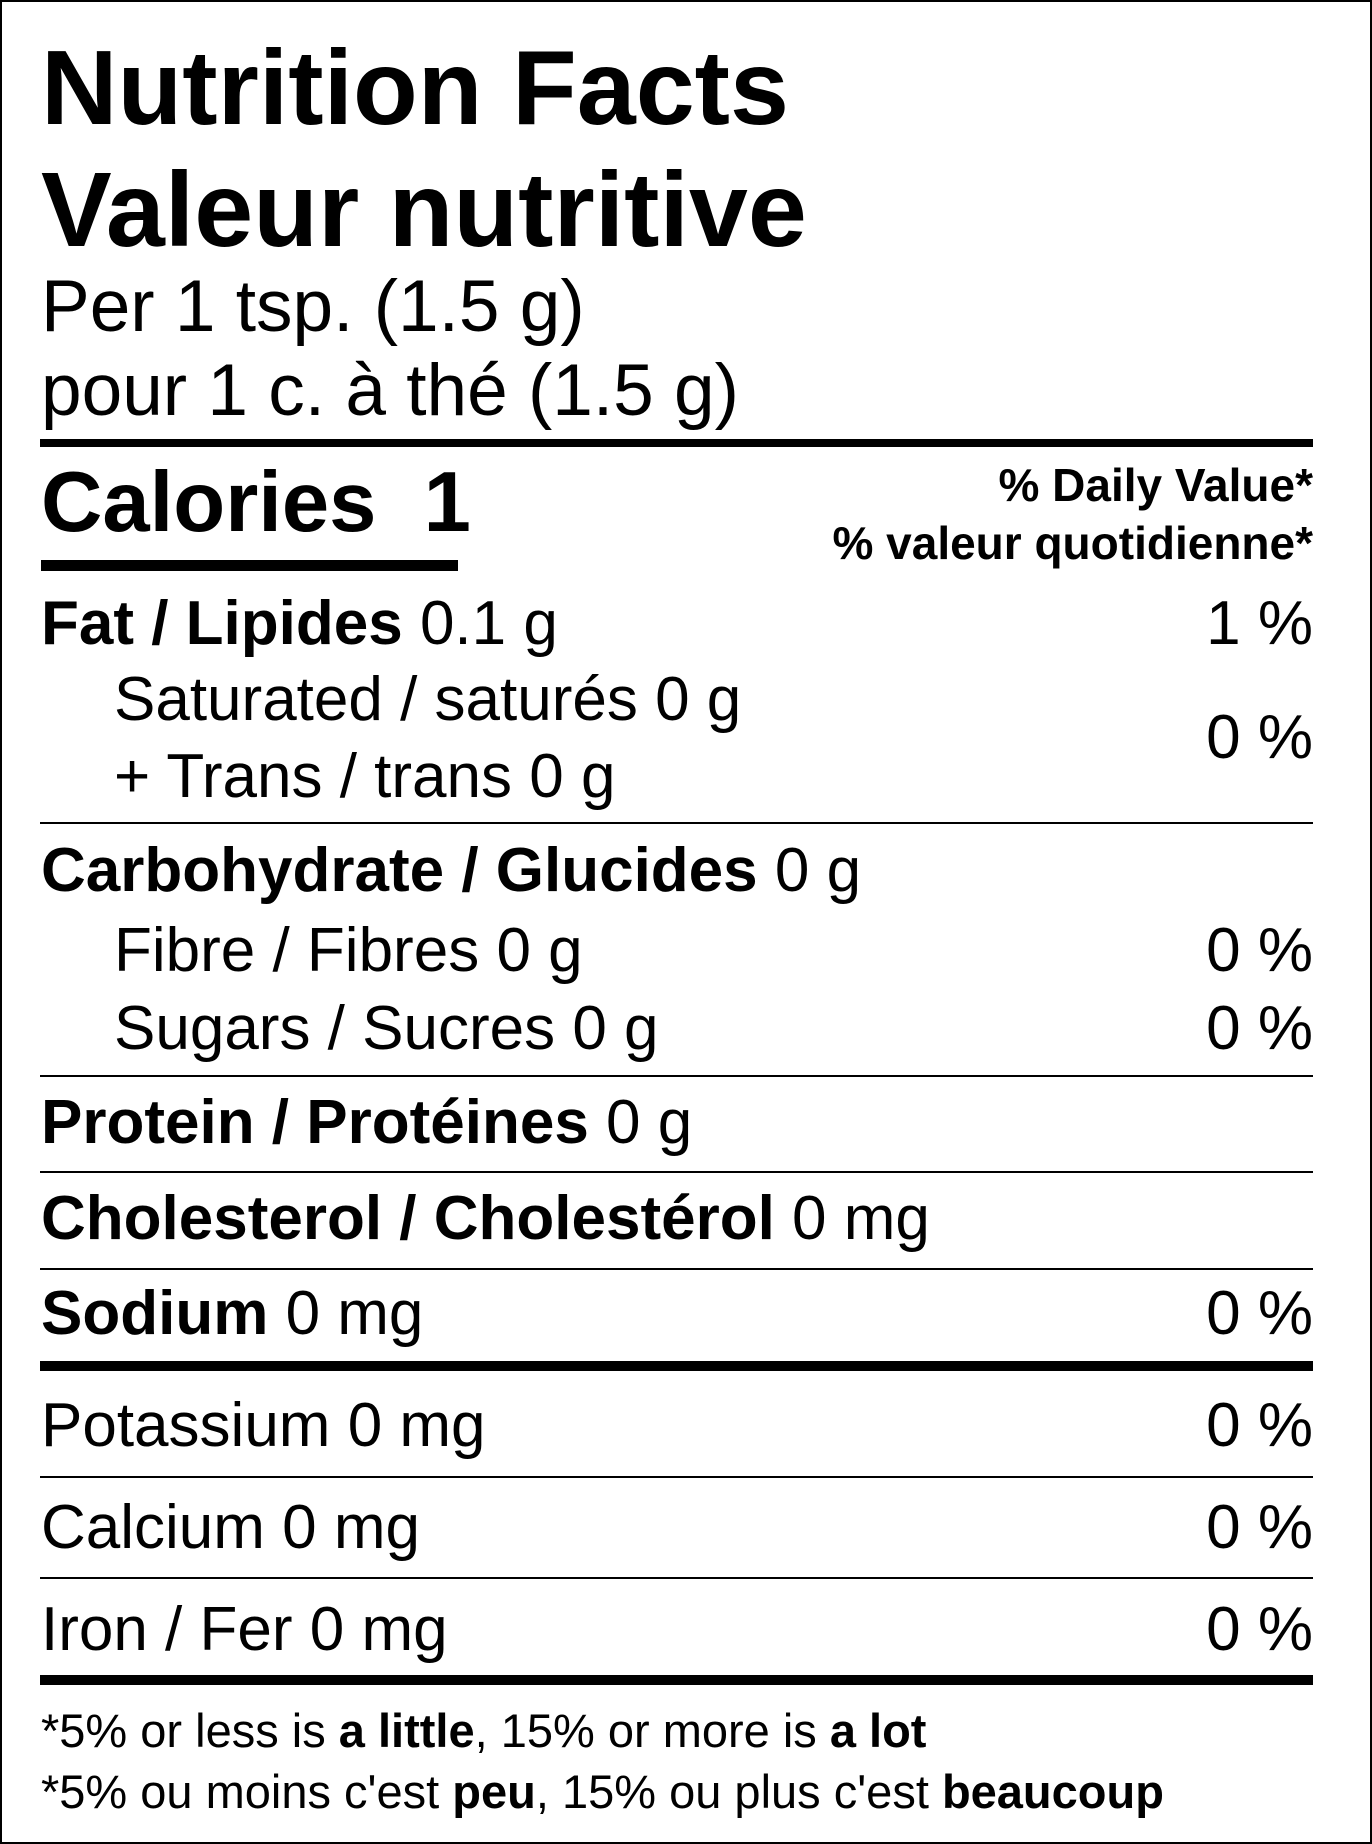 This screenshot has width=1372, height=1844. Describe the element at coordinates (348, 950) in the screenshot. I see `fibre-row: Fibre / Fibres 0 g` at that location.